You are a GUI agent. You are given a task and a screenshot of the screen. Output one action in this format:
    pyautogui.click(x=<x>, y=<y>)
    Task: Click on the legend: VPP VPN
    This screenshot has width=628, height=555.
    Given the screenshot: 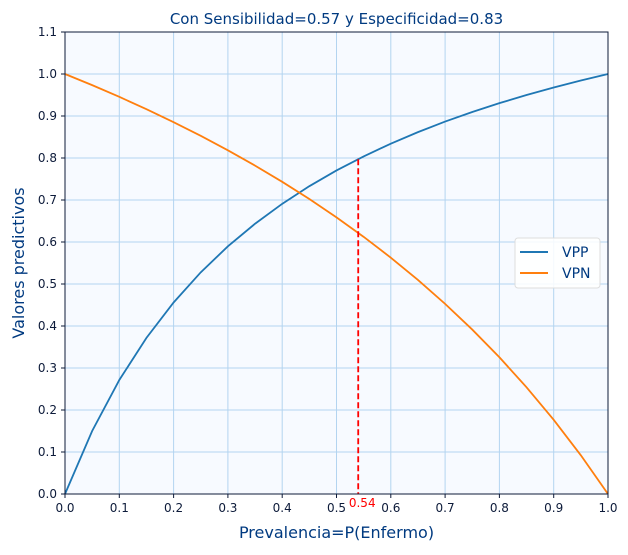 What is the action you would take?
    pyautogui.click(x=557, y=263)
    